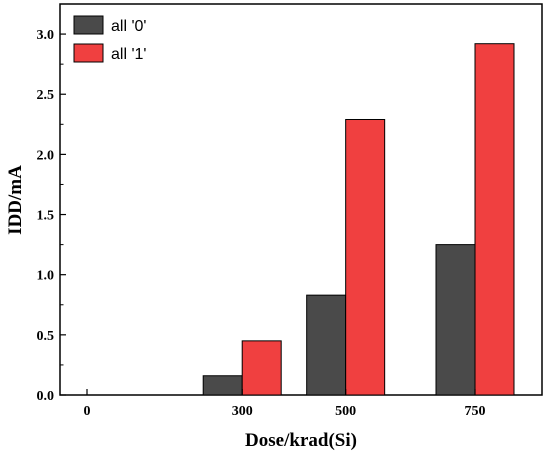 This screenshot has height=455, width=550. I want to click on x-tick-label: 0, so click(87, 411).